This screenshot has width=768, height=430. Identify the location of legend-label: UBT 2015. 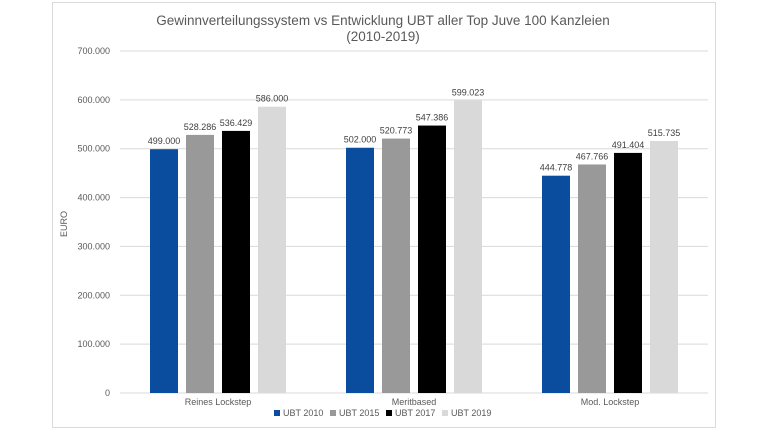
(359, 413).